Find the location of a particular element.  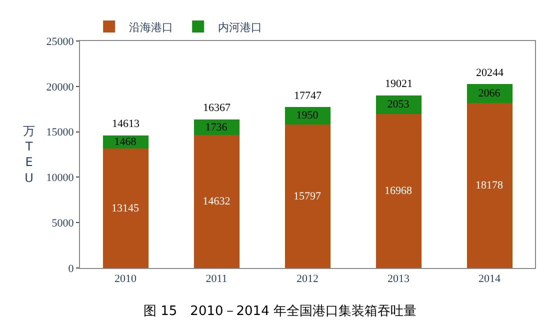

y-tick-label: 10000 is located at coordinates (60, 178).